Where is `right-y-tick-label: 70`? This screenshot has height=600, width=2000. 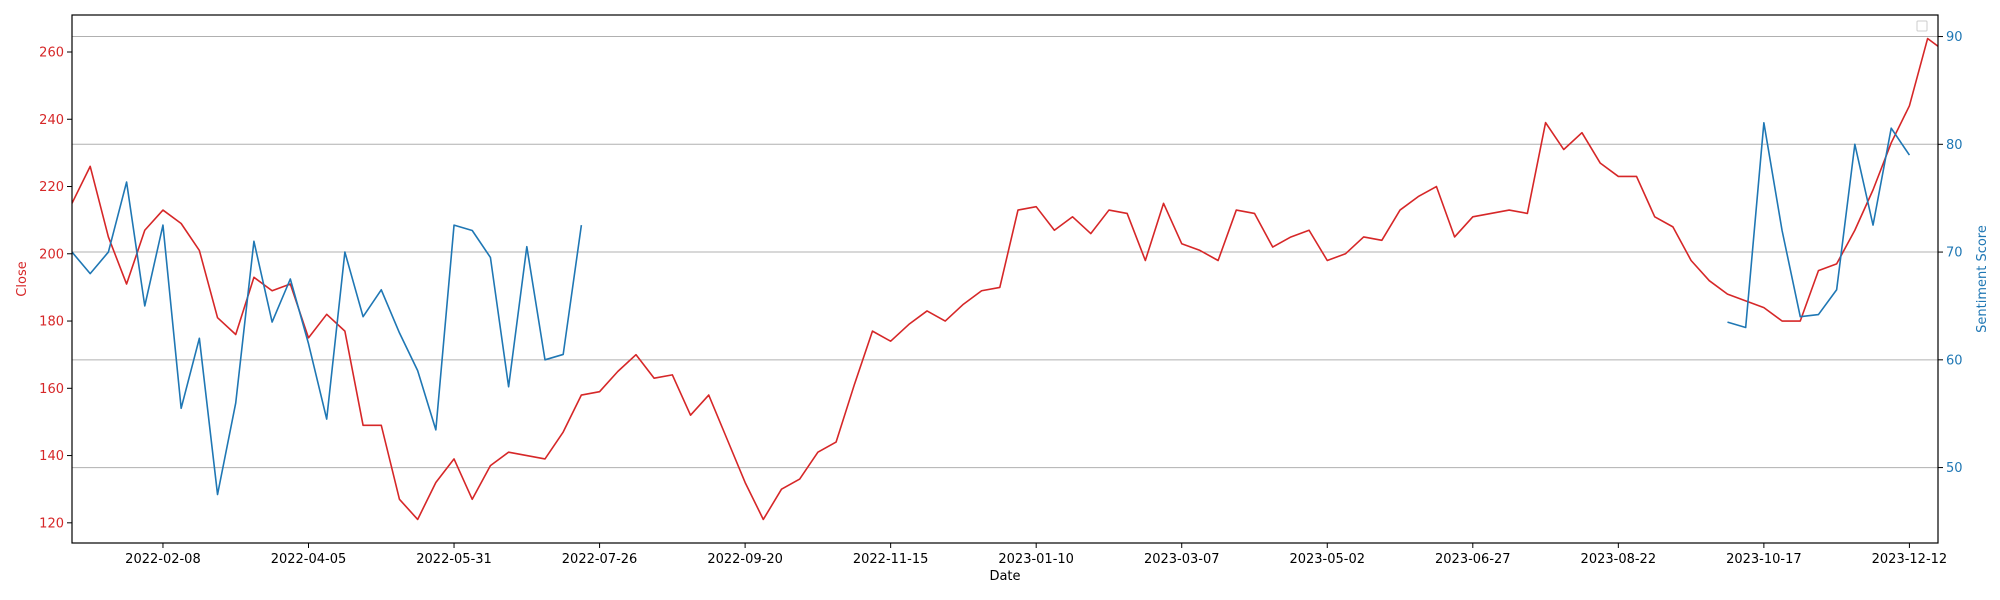 right-y-tick-label: 70 is located at coordinates (1954, 253).